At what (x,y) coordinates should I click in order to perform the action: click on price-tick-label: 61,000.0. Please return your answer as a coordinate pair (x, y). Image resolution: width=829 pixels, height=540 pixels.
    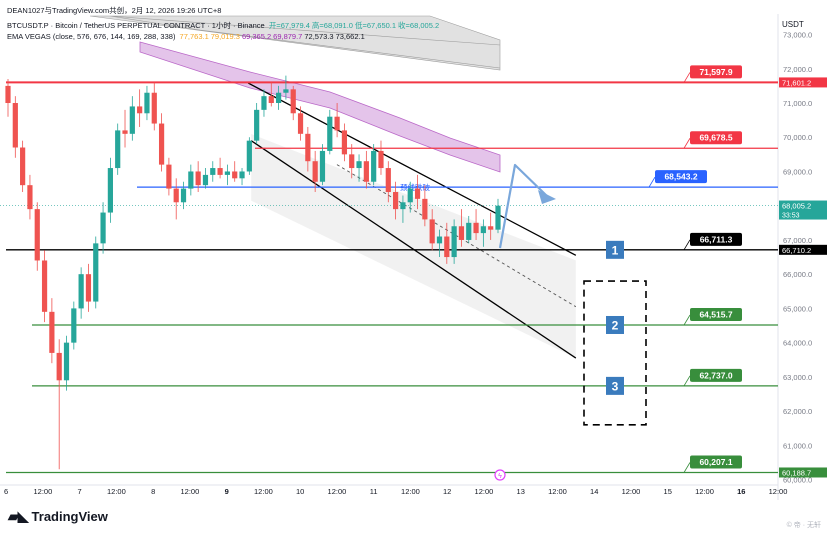
    Looking at the image, I should click on (797, 445).